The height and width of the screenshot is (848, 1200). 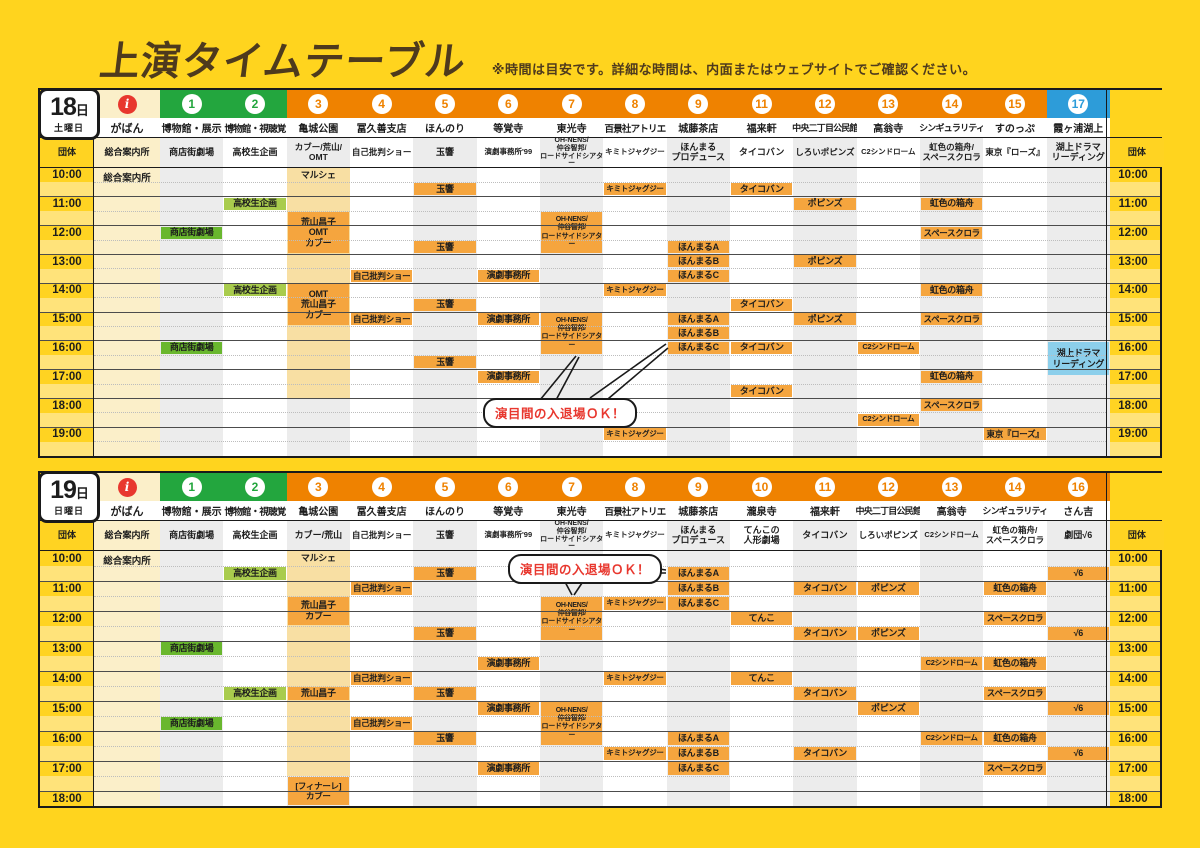 I want to click on group-name: 商店街劇場, so click(x=192, y=535).